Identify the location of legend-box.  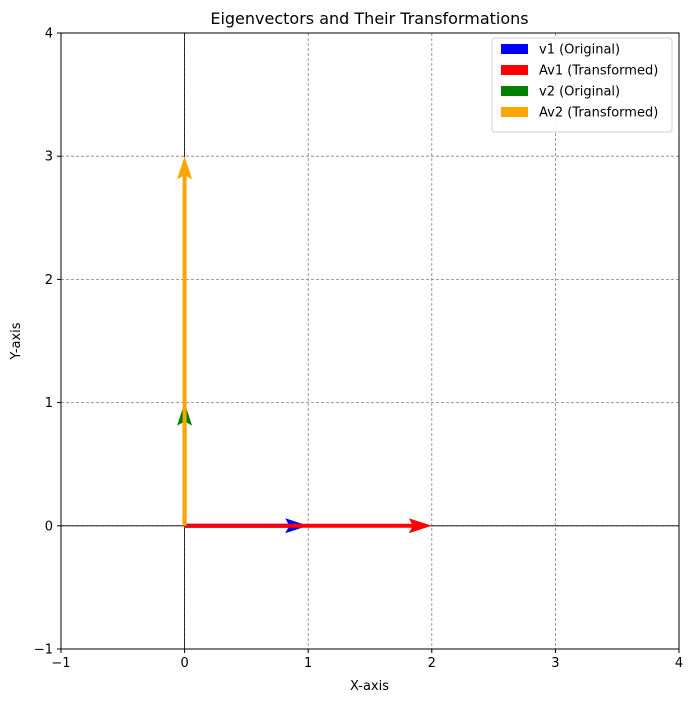
(582, 85).